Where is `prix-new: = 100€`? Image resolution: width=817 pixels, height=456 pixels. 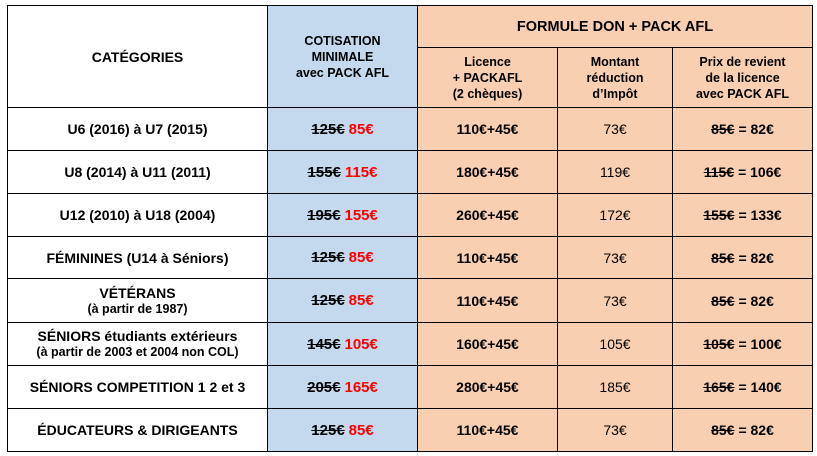 prix-new: = 100€ is located at coordinates (760, 344).